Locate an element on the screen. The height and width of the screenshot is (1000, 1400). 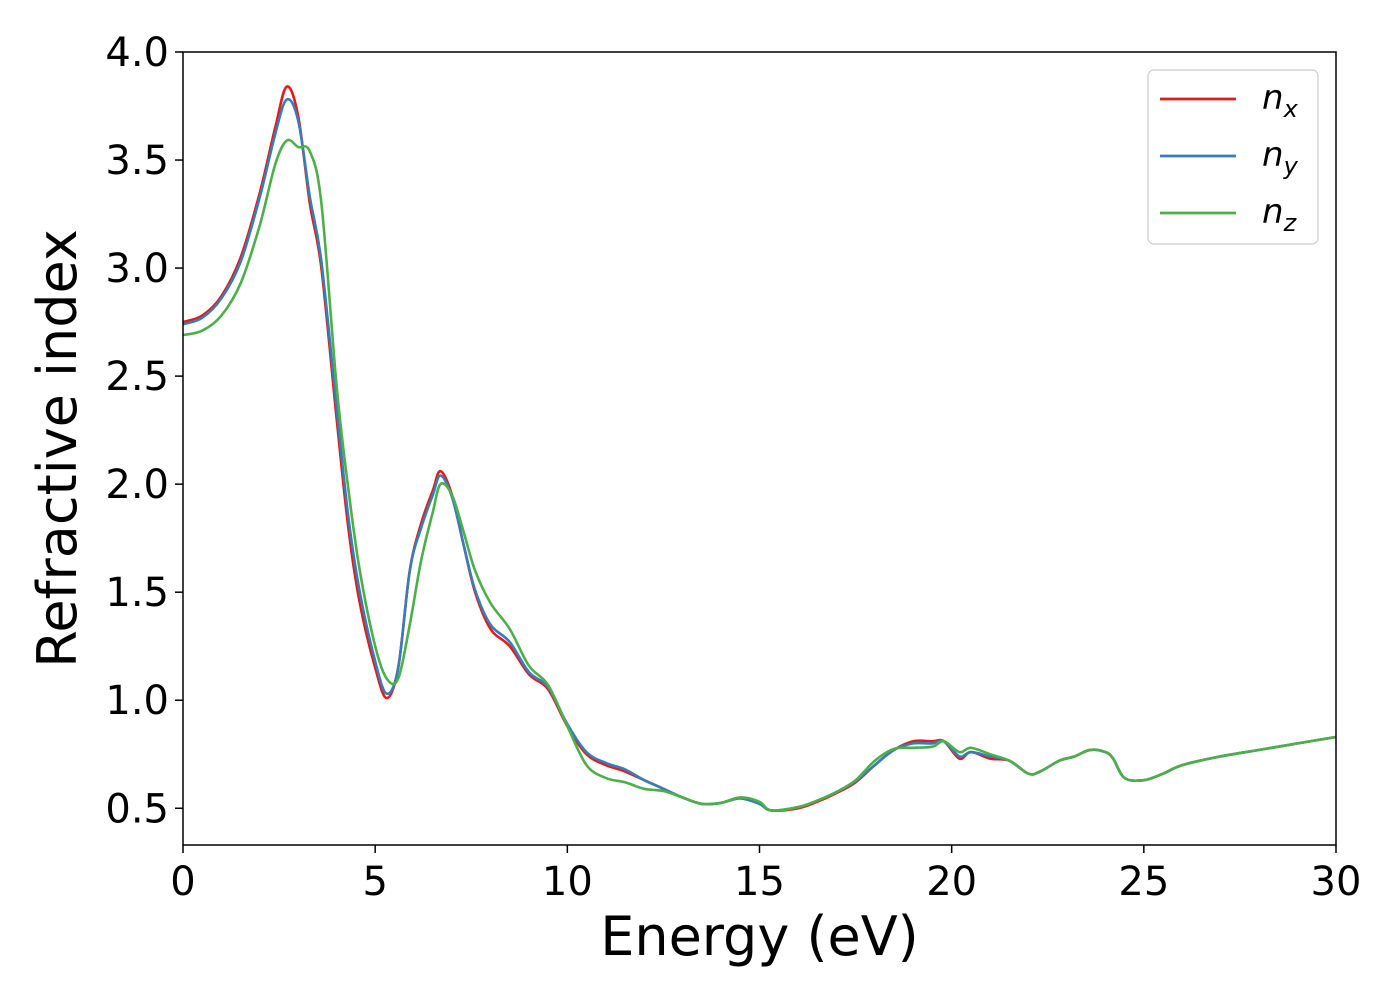
y-tick-label: 4.0 is located at coordinates (137, 53).